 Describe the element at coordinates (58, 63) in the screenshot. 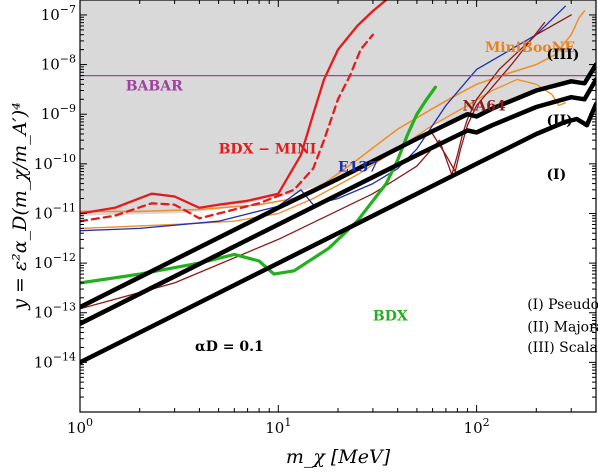

I see `y-tick-label: 10⁻⁸` at that location.